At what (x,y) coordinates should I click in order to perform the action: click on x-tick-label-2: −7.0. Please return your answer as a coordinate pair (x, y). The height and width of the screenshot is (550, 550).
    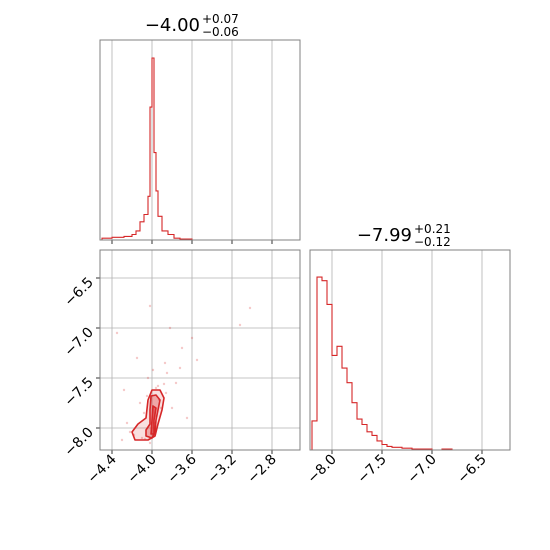
    Looking at the image, I should click on (421, 469).